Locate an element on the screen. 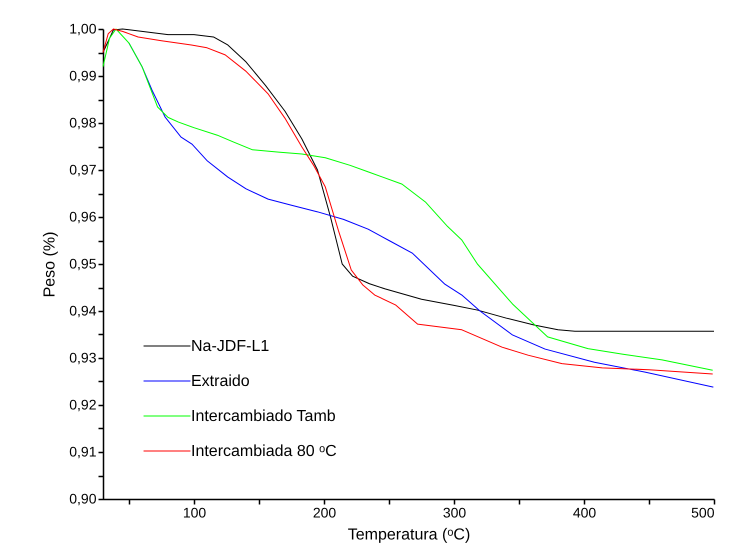  legend-label: Intercambiado Tamb is located at coordinates (263, 416).